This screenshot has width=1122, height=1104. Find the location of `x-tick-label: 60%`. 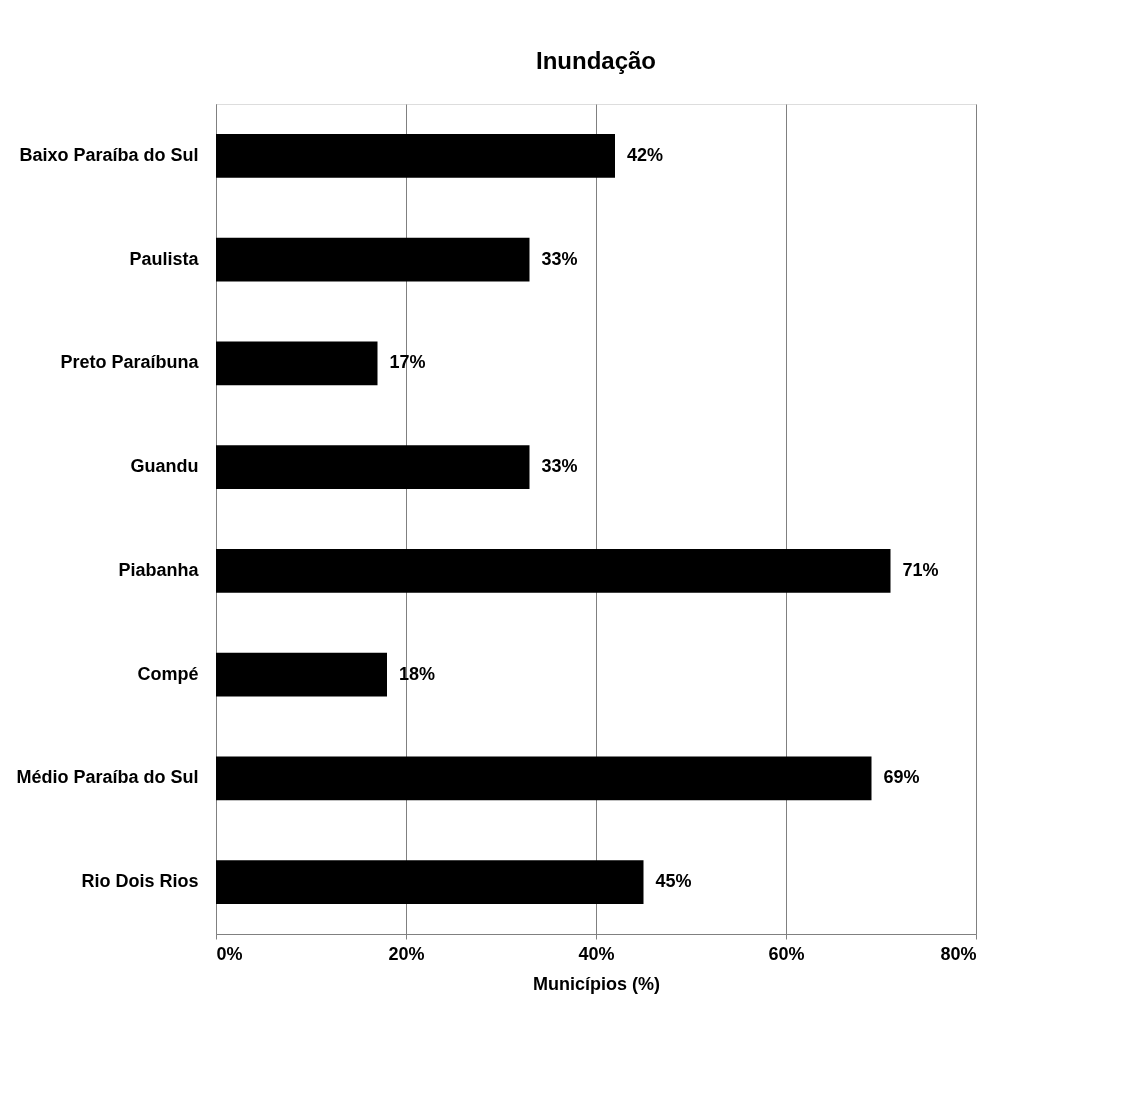

x-tick-label: 60% is located at coordinates (786, 953).